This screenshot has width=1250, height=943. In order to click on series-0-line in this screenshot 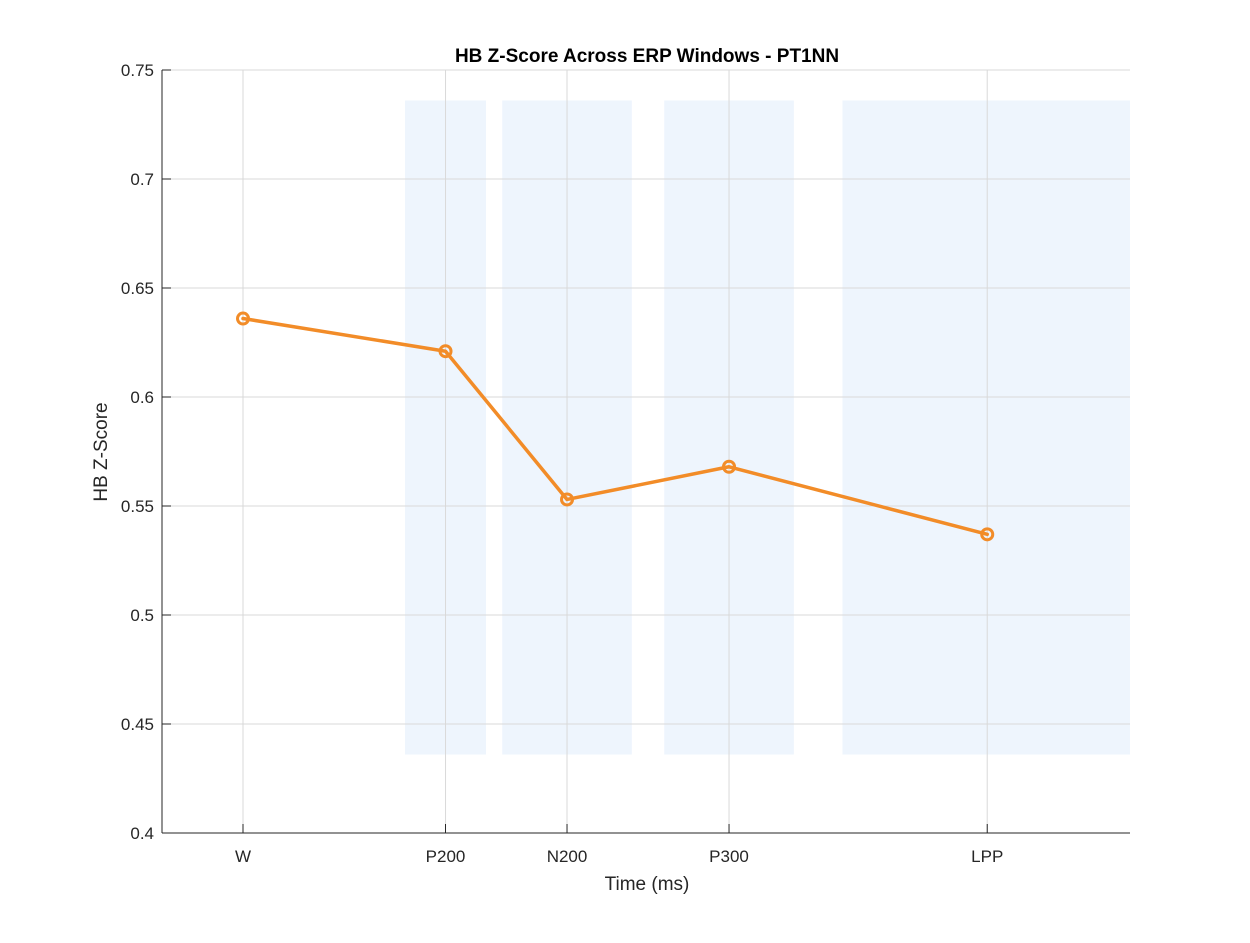, I will do `click(615, 426)`.